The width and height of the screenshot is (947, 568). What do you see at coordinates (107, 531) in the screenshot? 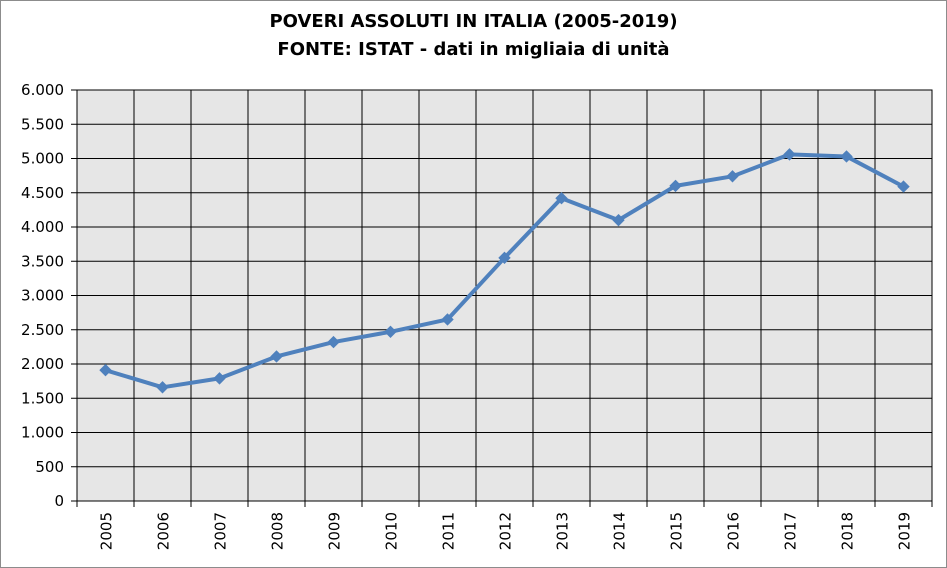
I see `x-tick-label: 2005` at bounding box center [107, 531].